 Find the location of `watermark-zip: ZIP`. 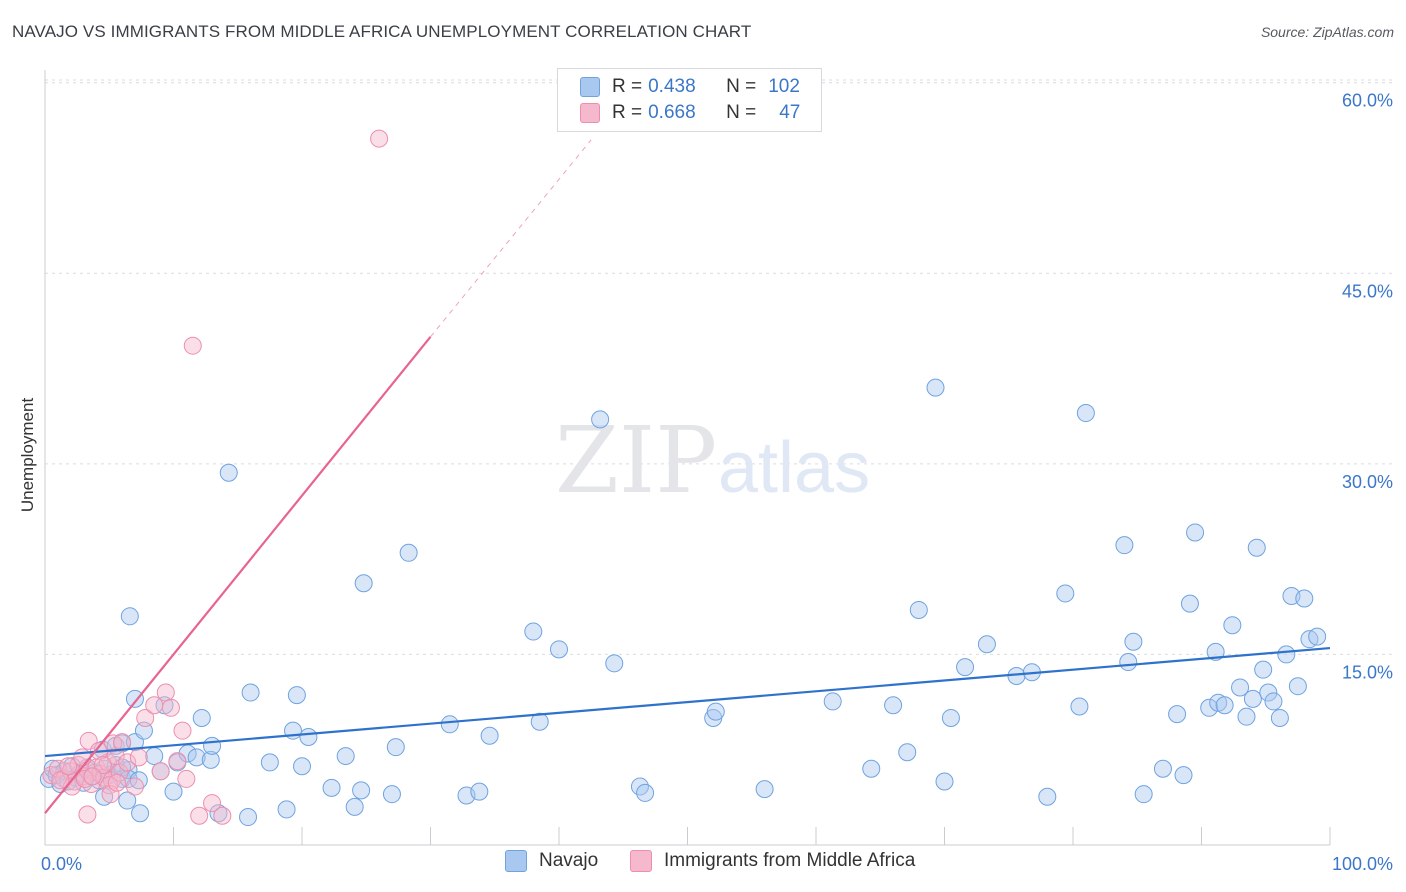

watermark-zip: ZIP is located at coordinates (636, 460).